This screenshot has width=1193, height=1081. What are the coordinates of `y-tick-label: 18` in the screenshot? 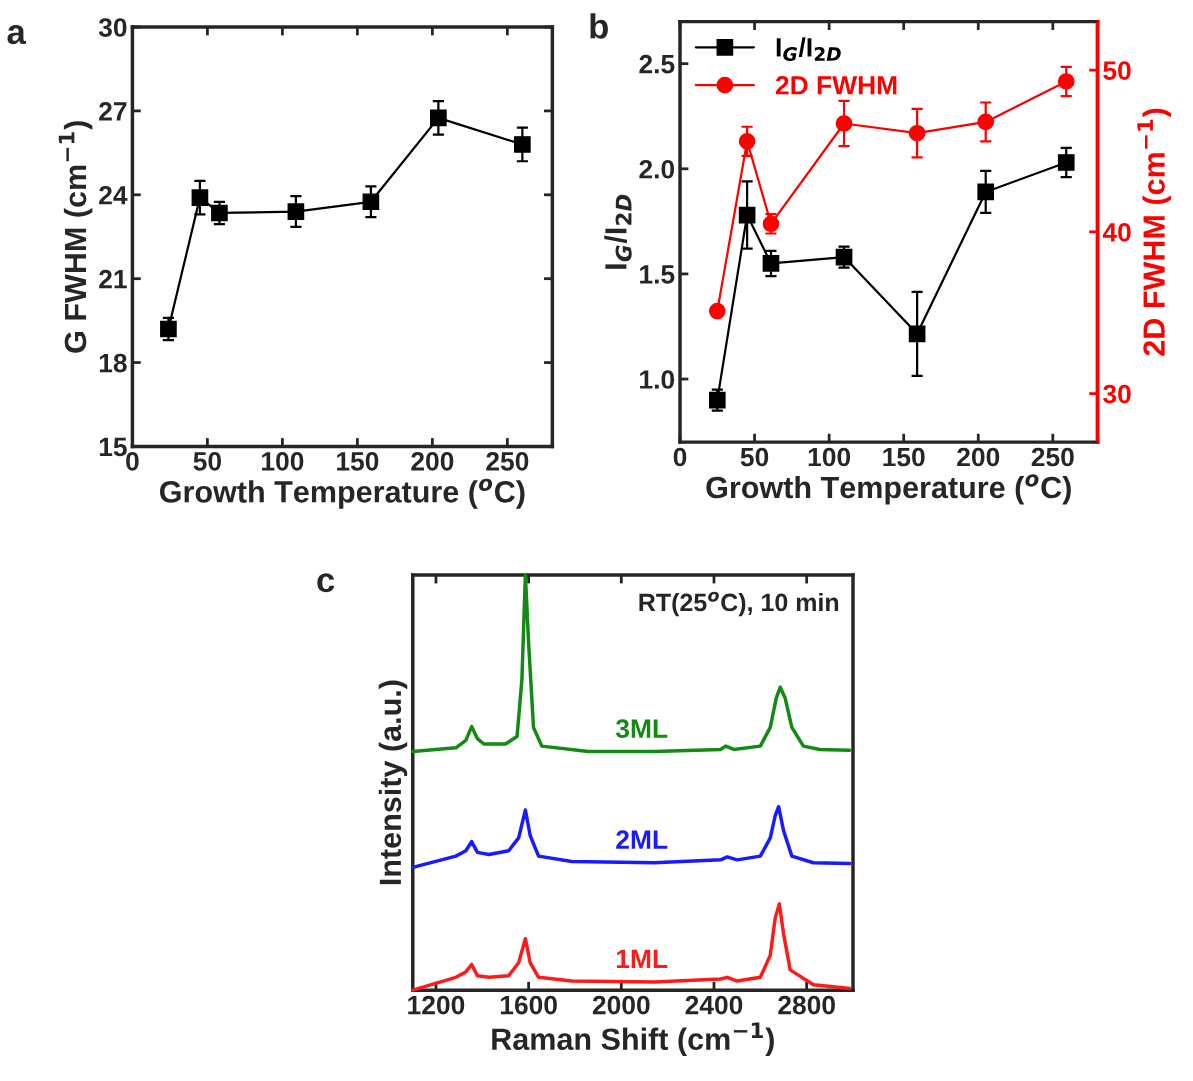 It's located at (113, 363).